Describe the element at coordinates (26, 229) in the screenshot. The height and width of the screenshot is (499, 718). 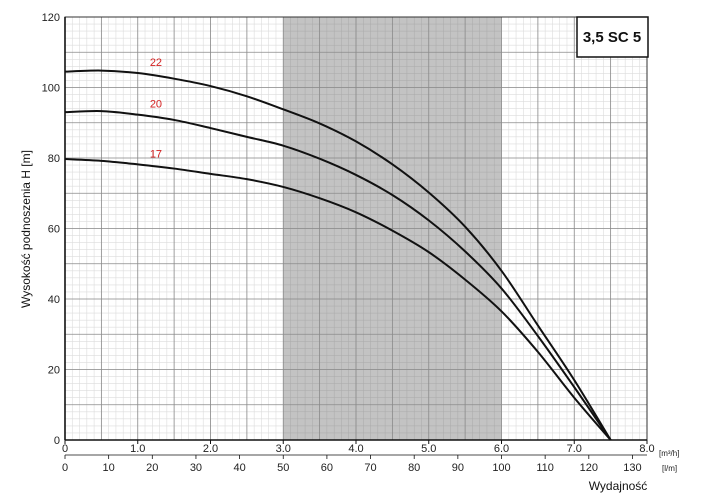
I see `y-axis-title: Wysokość podnoszenia H [m]` at that location.